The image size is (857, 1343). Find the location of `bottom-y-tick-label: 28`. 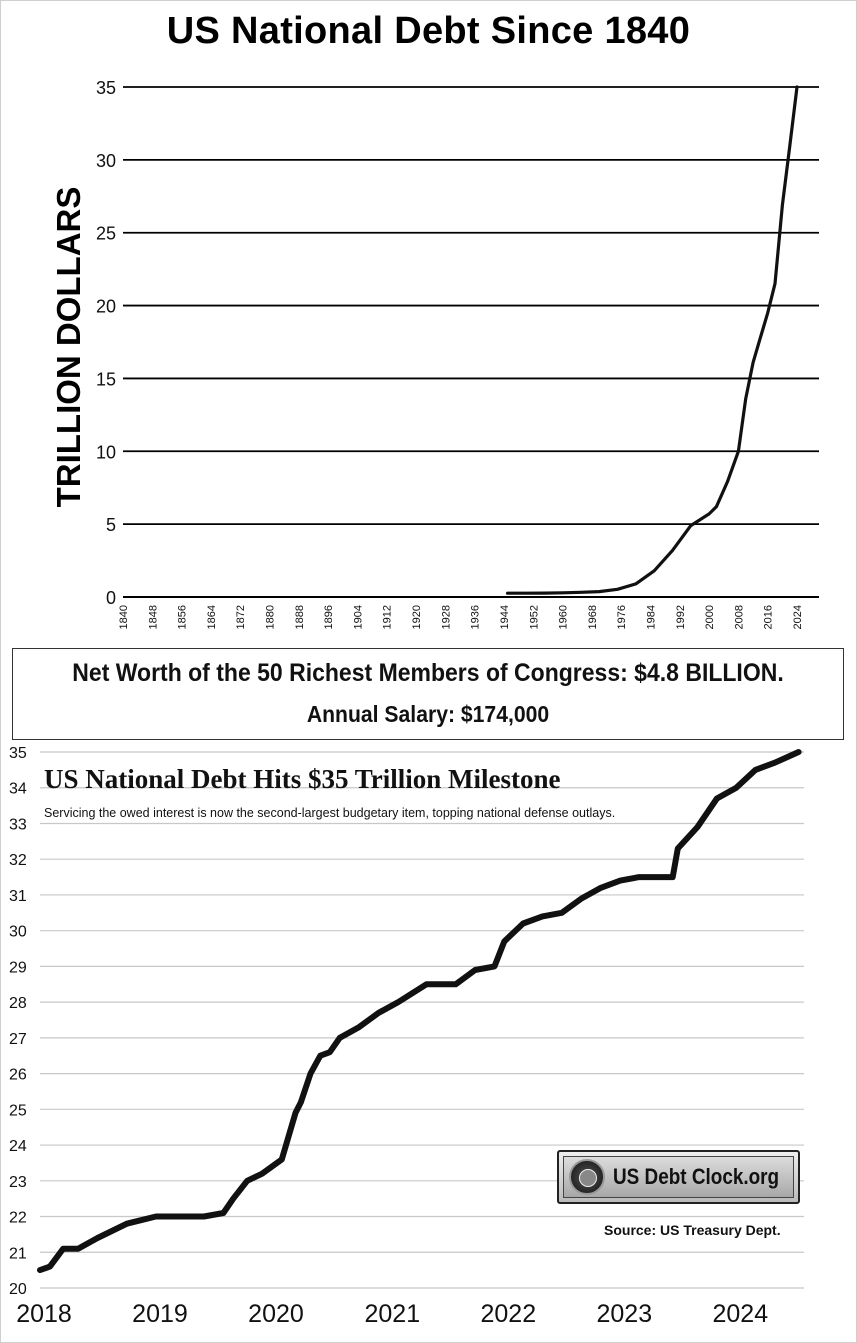

bottom-y-tick-label: 28 is located at coordinates (18, 1003).